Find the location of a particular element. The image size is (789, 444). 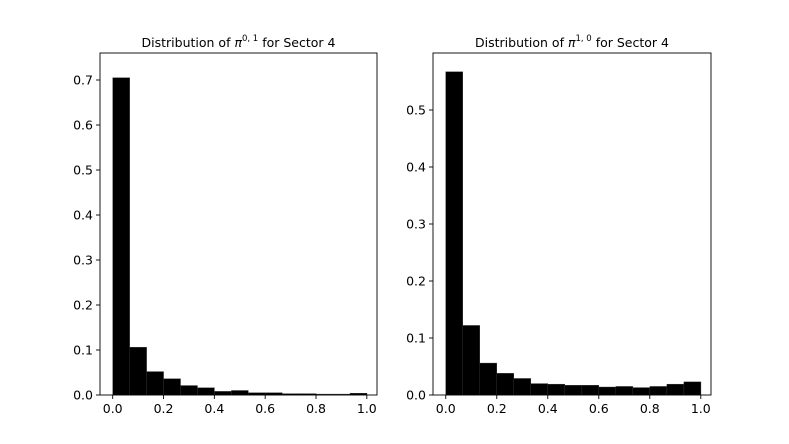

y-axis-ticks: 0.0 0.1 0.2 0.3 0.4 0.5 is located at coordinates (419, 253).